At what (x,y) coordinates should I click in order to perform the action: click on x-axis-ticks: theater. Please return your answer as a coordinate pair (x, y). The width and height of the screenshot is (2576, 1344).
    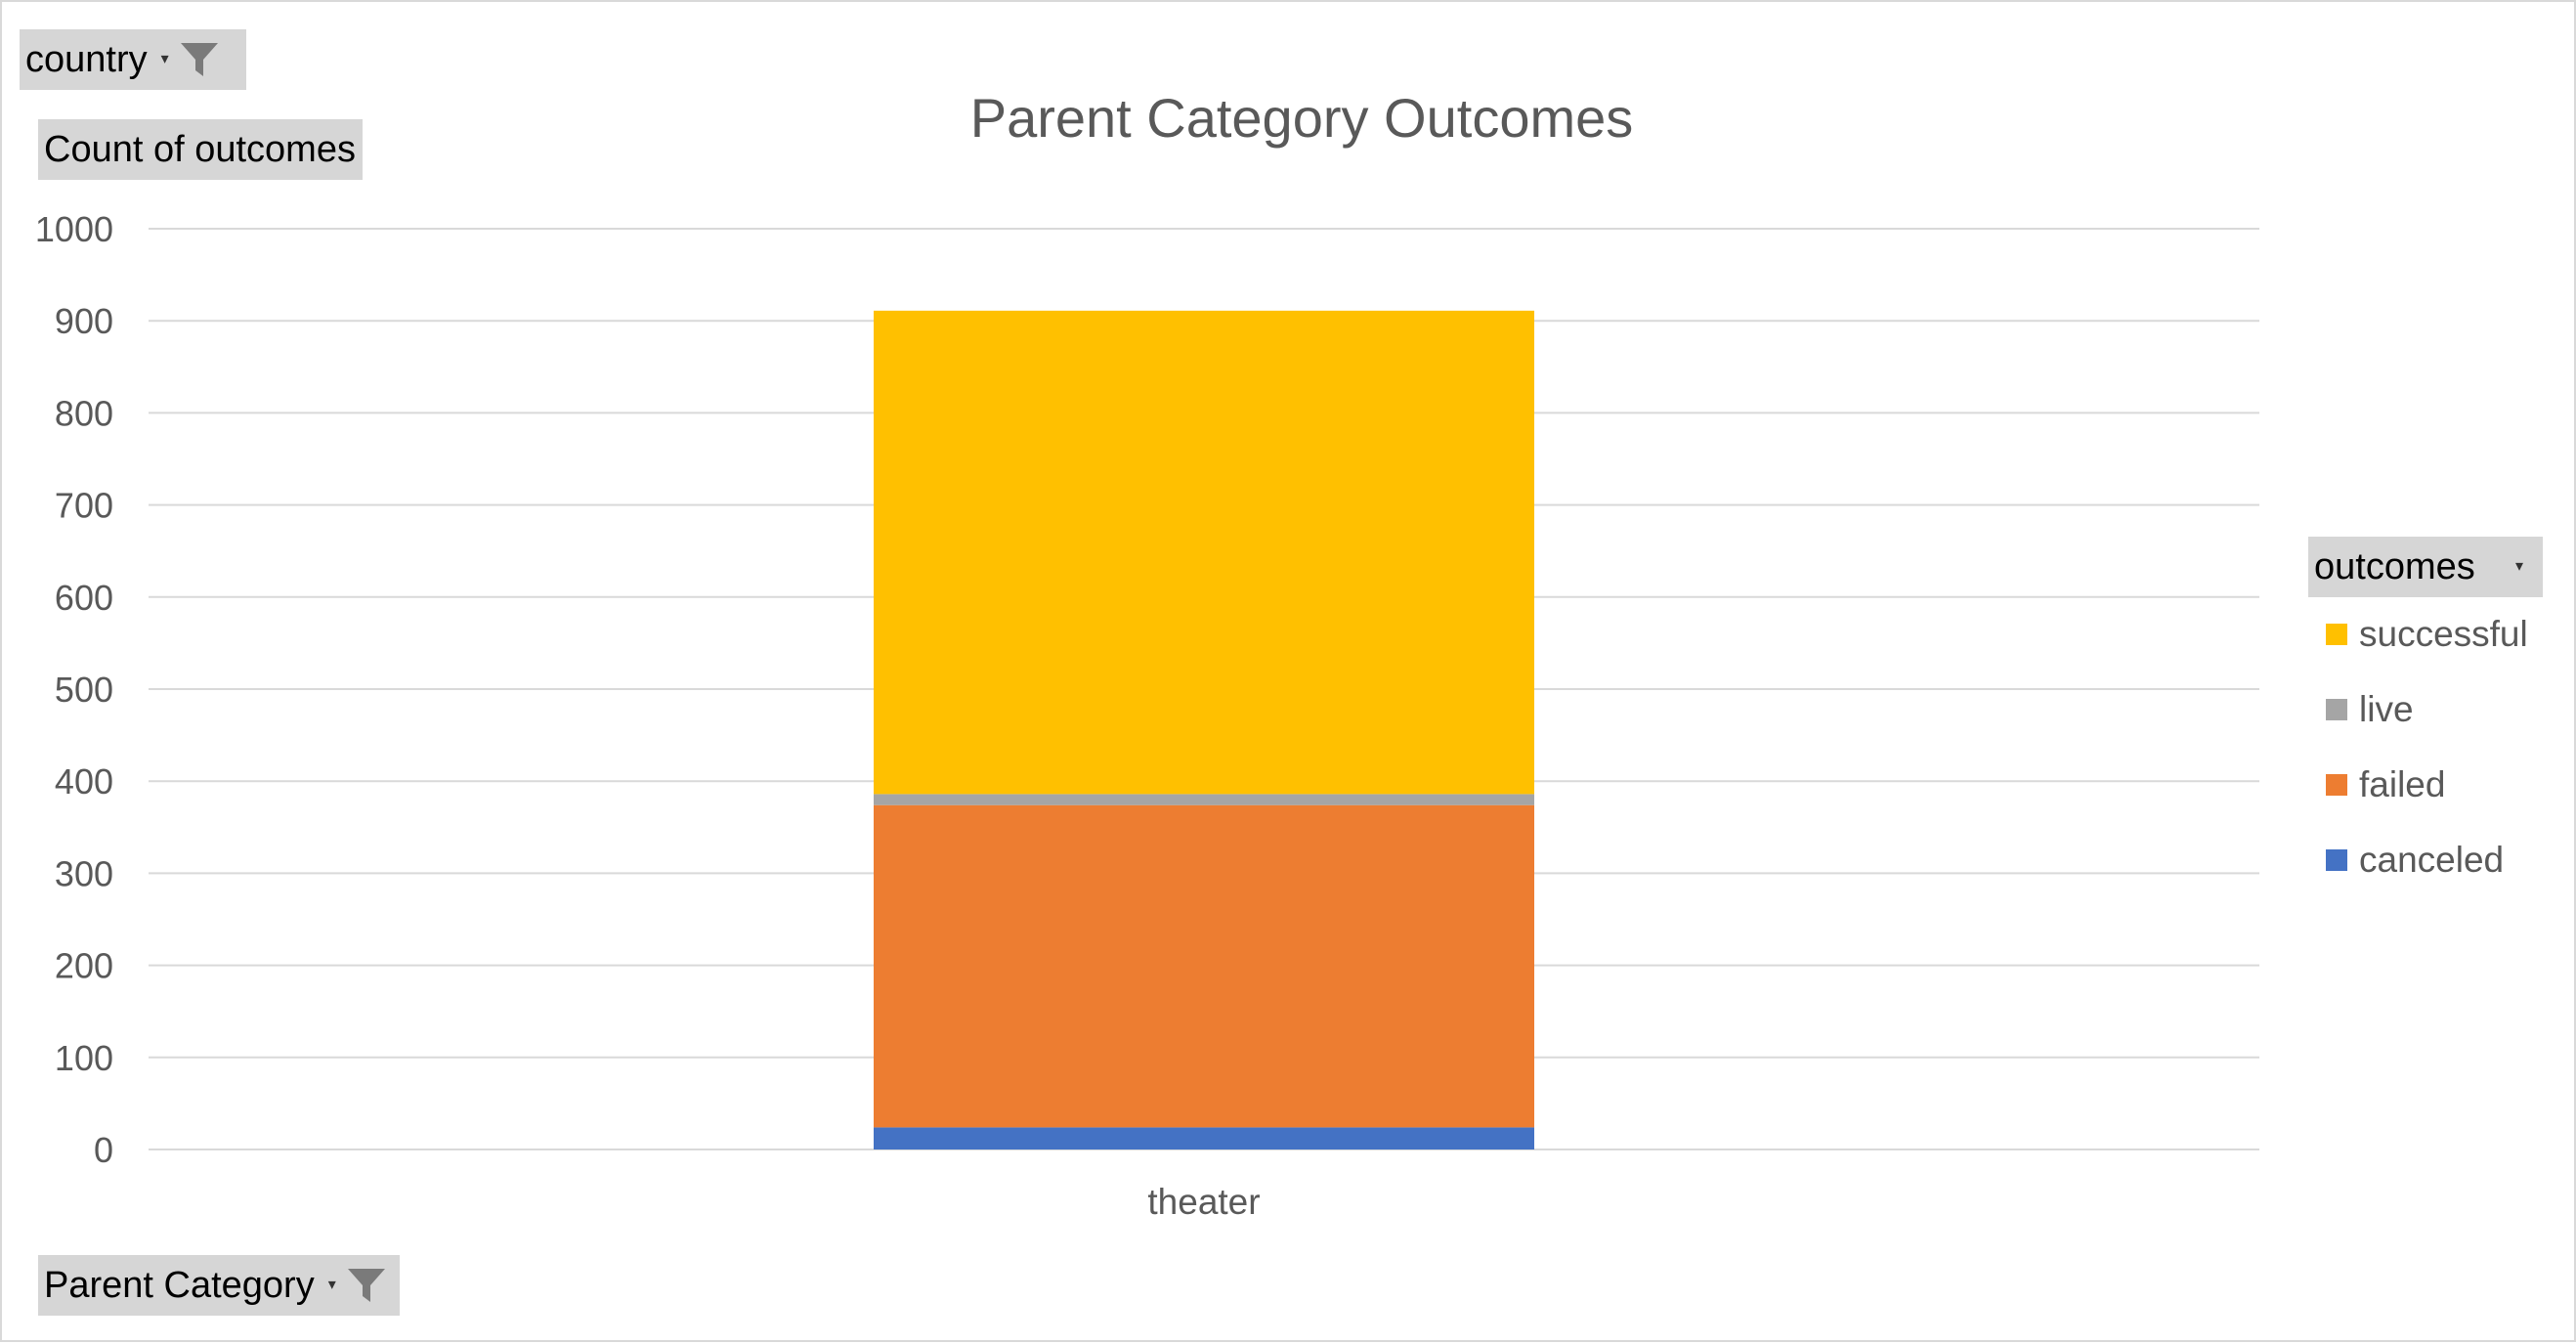
    Looking at the image, I should click on (1204, 1202).